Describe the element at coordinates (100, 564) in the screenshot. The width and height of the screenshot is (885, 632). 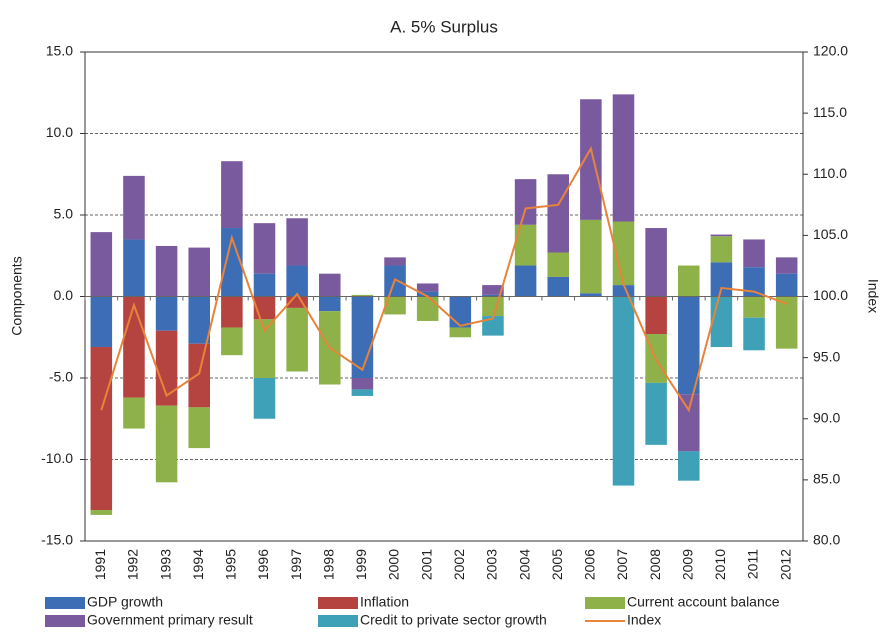
I see `x-tick-label: 1991` at that location.